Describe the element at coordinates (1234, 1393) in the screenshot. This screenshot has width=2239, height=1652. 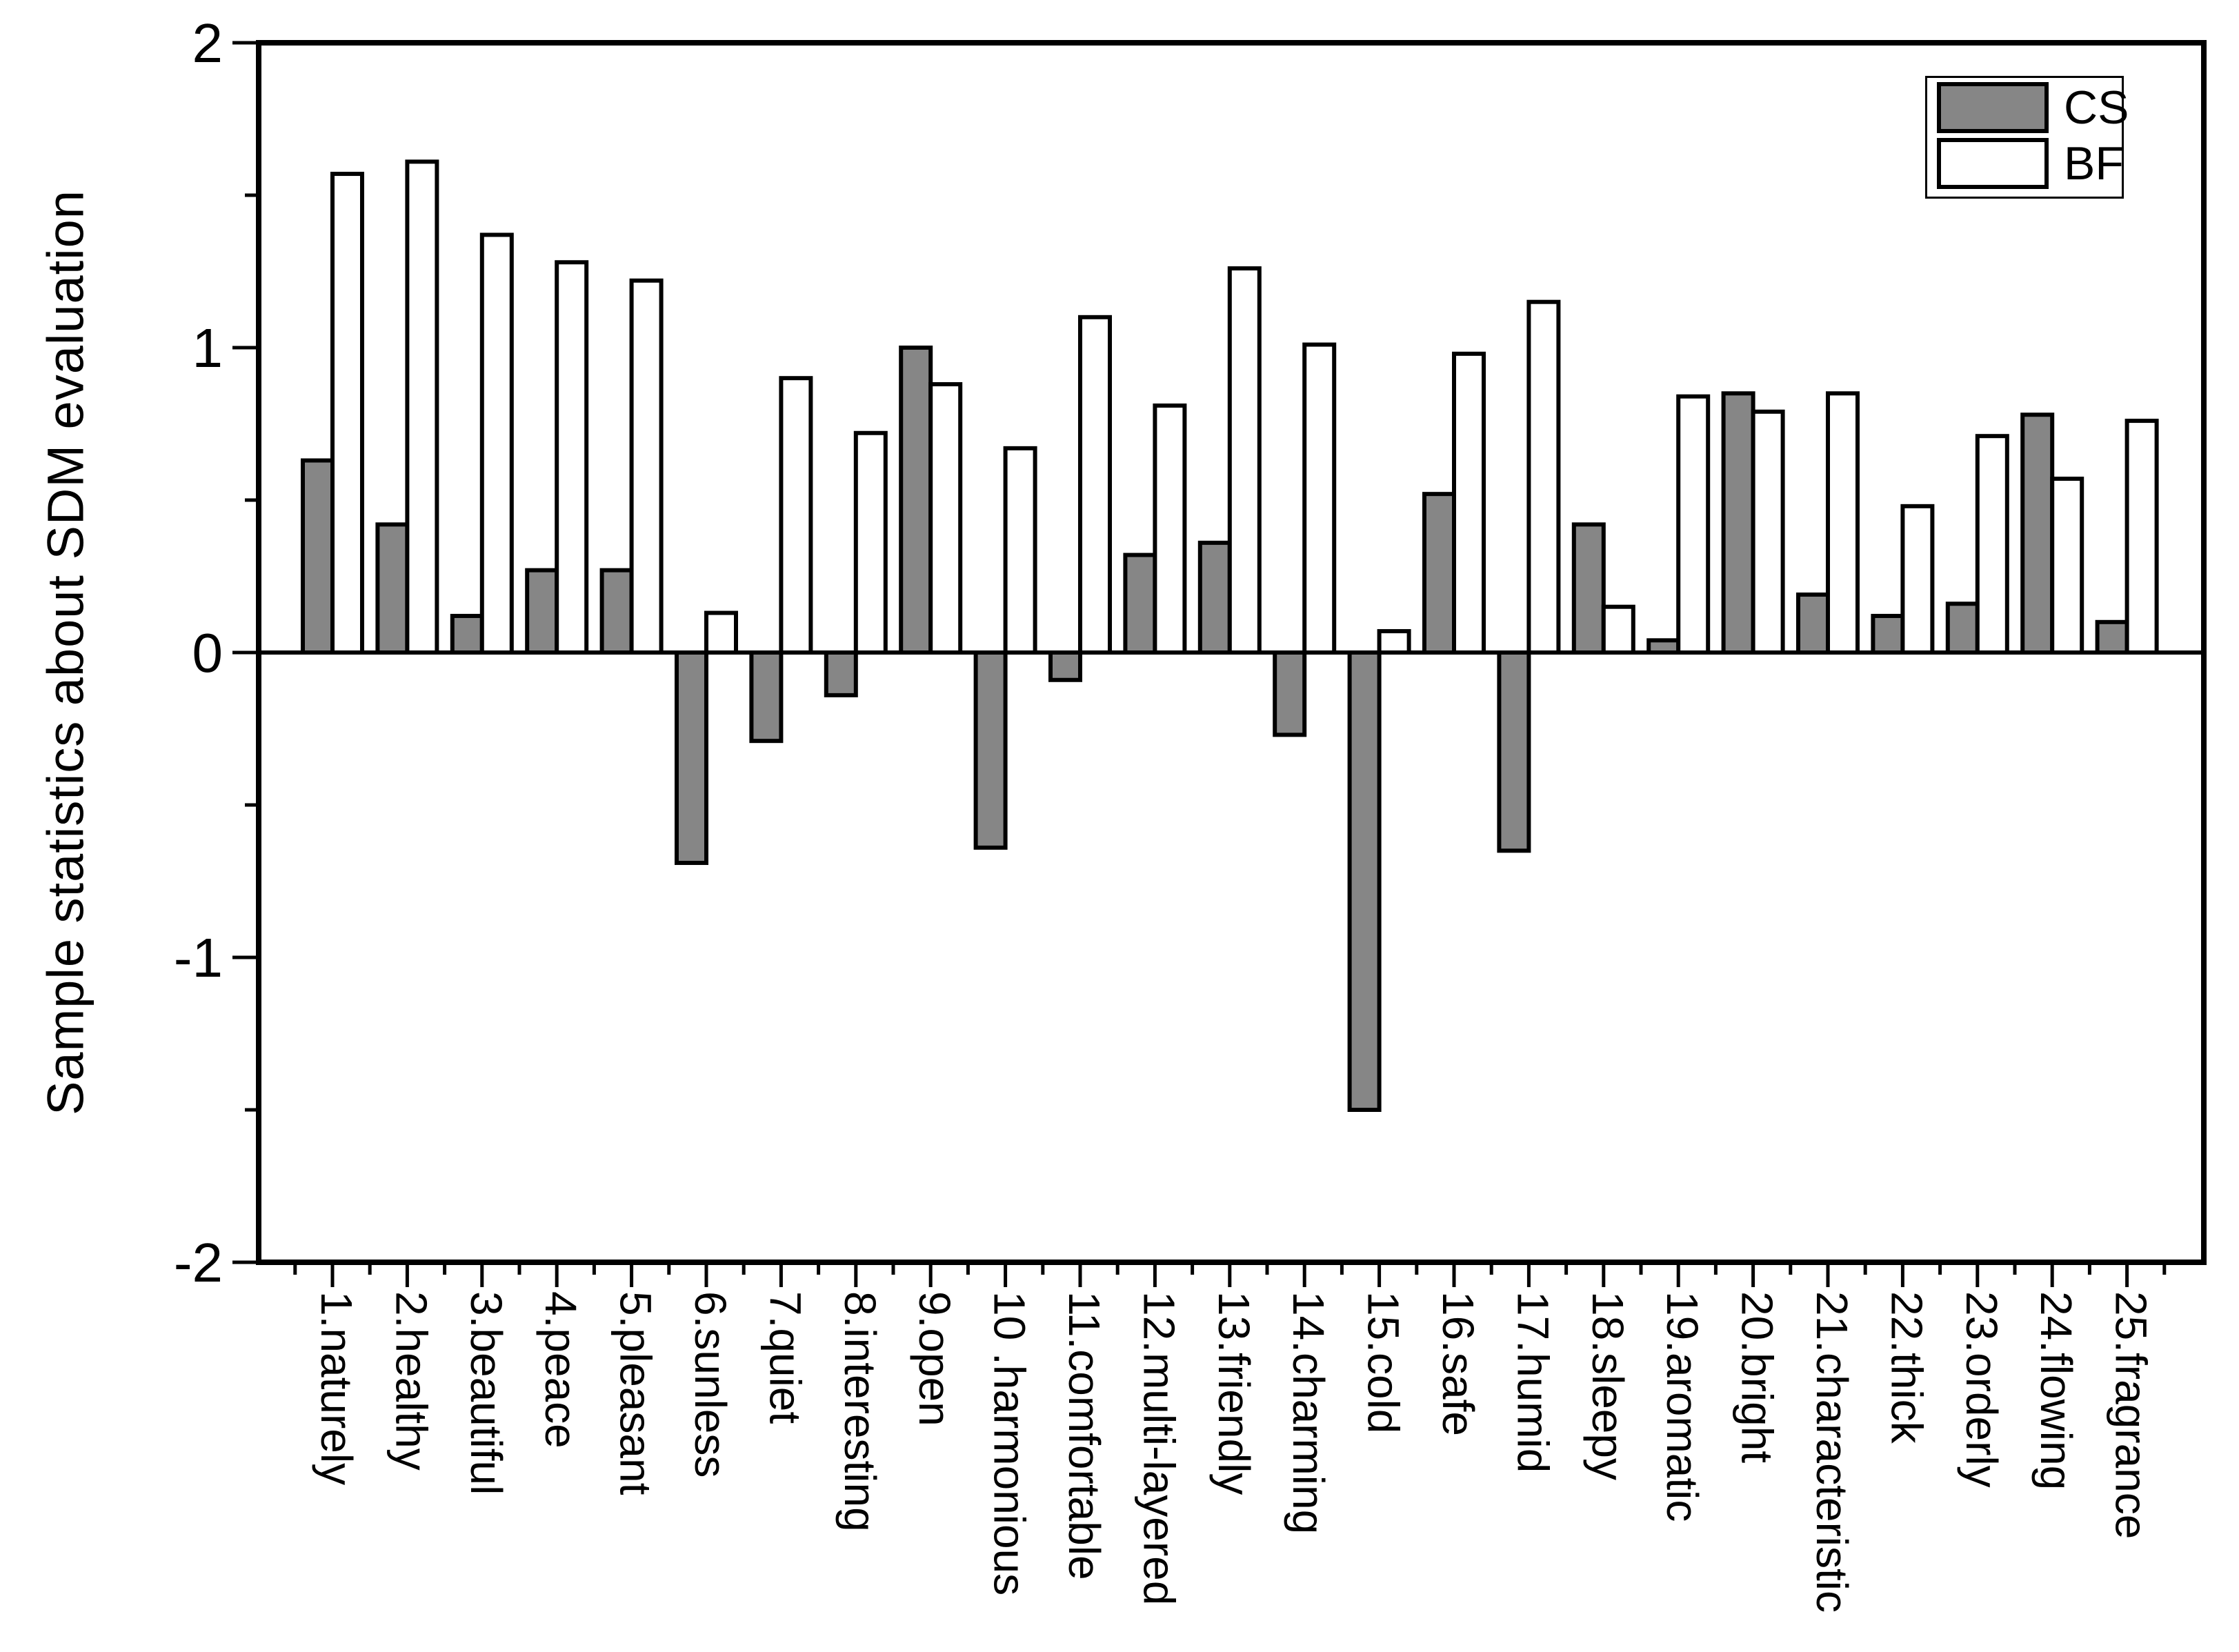
I see `x-category-label: 13.friendly` at that location.